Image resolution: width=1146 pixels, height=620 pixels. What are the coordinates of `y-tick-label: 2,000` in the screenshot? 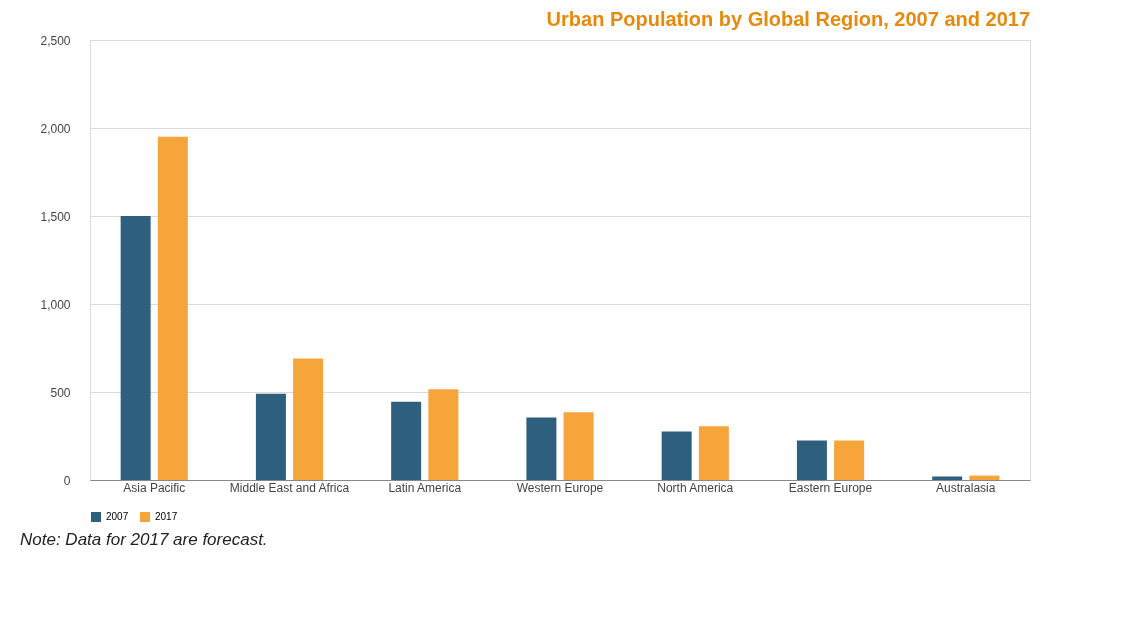 It's located at (55, 128).